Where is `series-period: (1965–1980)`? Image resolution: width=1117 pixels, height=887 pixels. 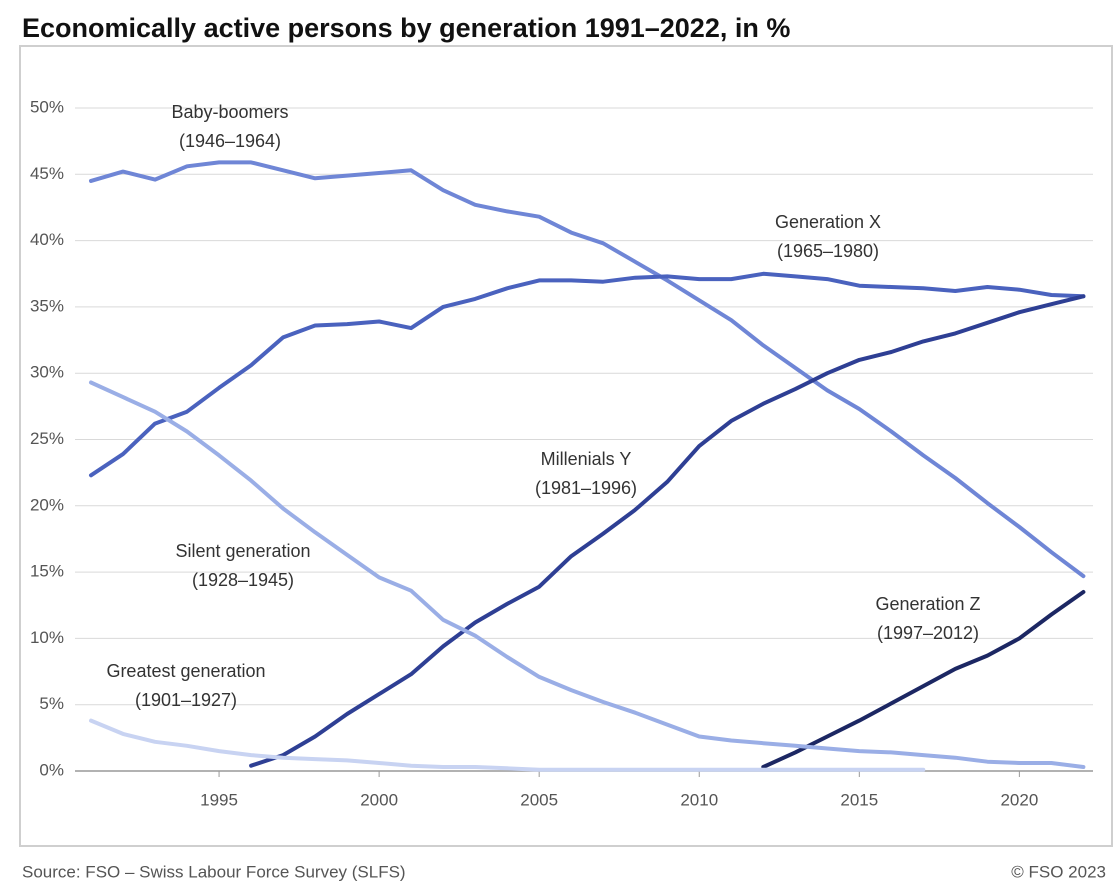
series-period: (1965–1980) is located at coordinates (828, 251).